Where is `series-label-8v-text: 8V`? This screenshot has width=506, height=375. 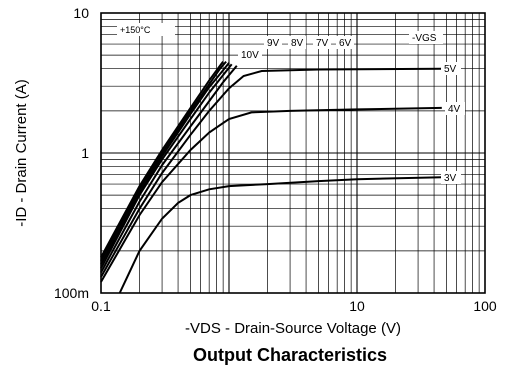
series-label-8v-text: 8V is located at coordinates (297, 43).